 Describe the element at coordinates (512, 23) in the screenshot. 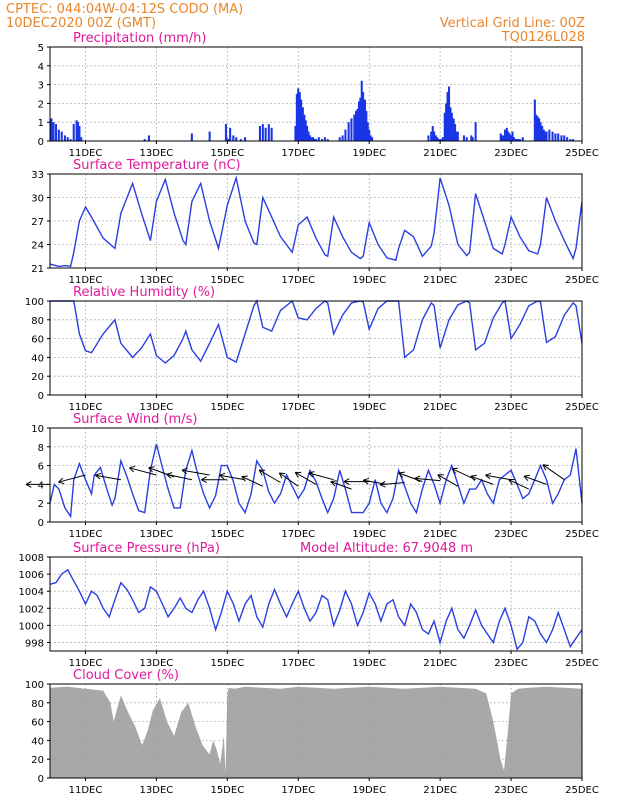

I see `grid-line-note: Vertical Grid Line: 00Z` at that location.